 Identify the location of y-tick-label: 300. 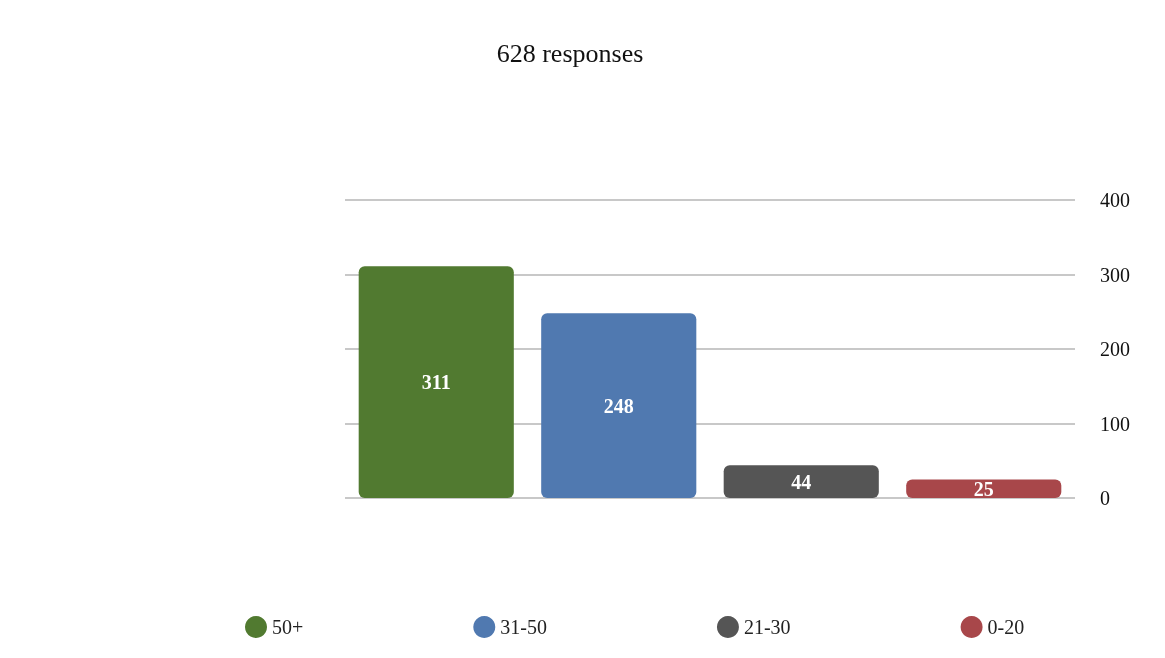
(1115, 274).